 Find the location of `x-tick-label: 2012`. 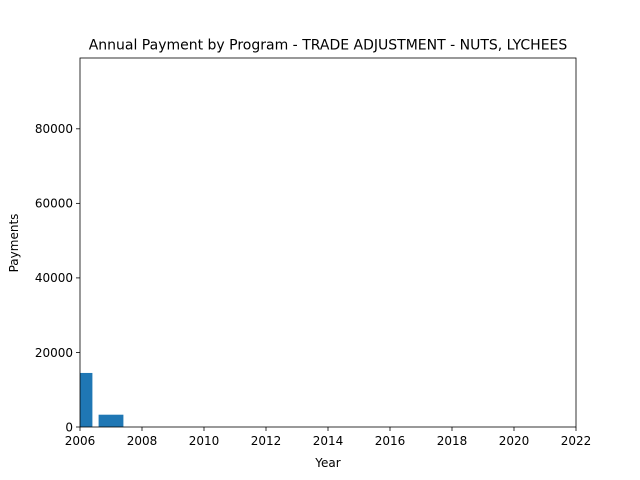

x-tick-label: 2012 is located at coordinates (266, 441).